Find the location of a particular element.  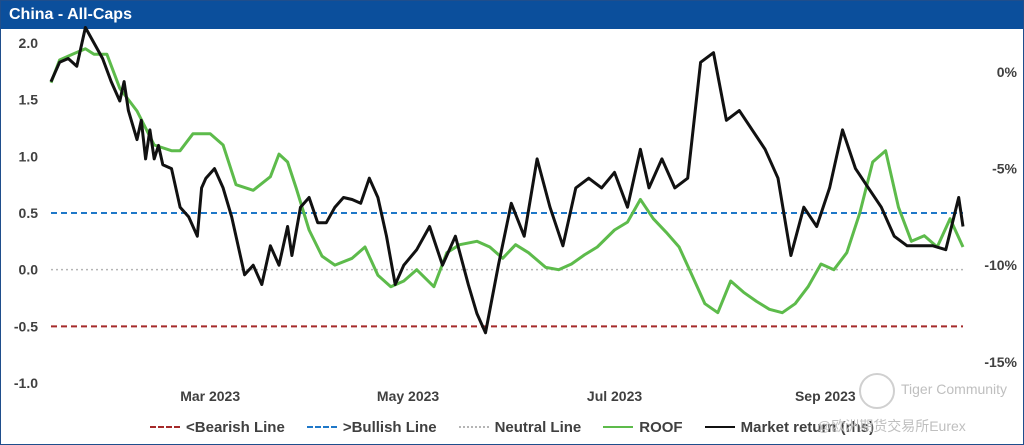

x-tick-label: Mar 2023 is located at coordinates (210, 396).